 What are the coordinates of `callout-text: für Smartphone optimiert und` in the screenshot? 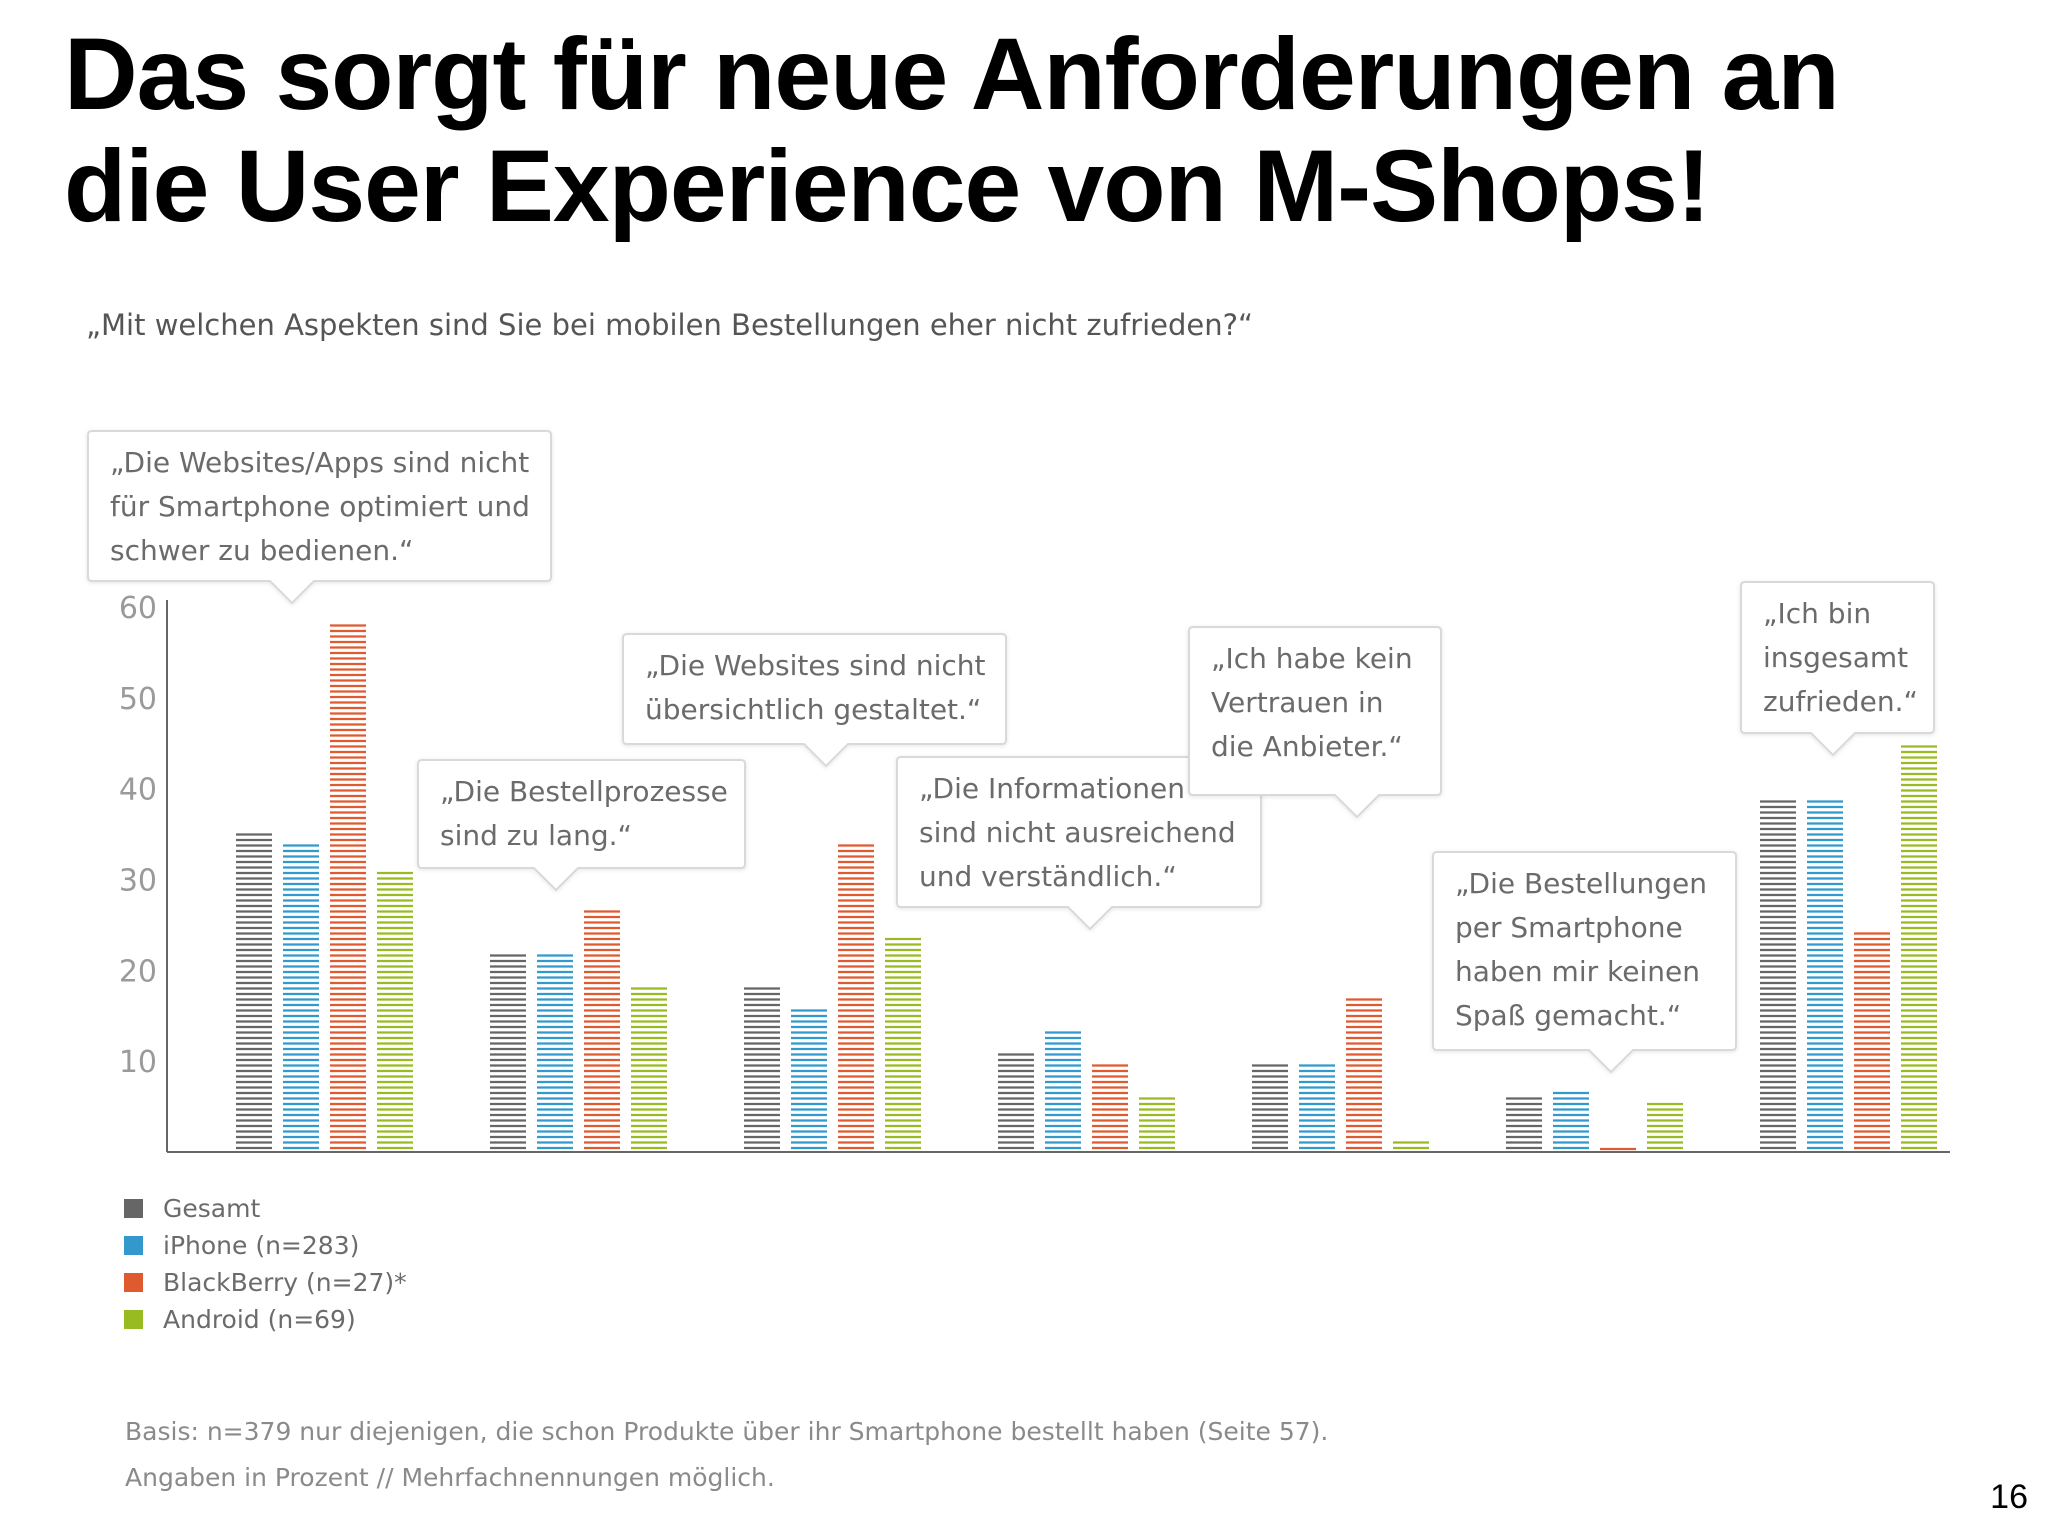 It's located at (320, 506).